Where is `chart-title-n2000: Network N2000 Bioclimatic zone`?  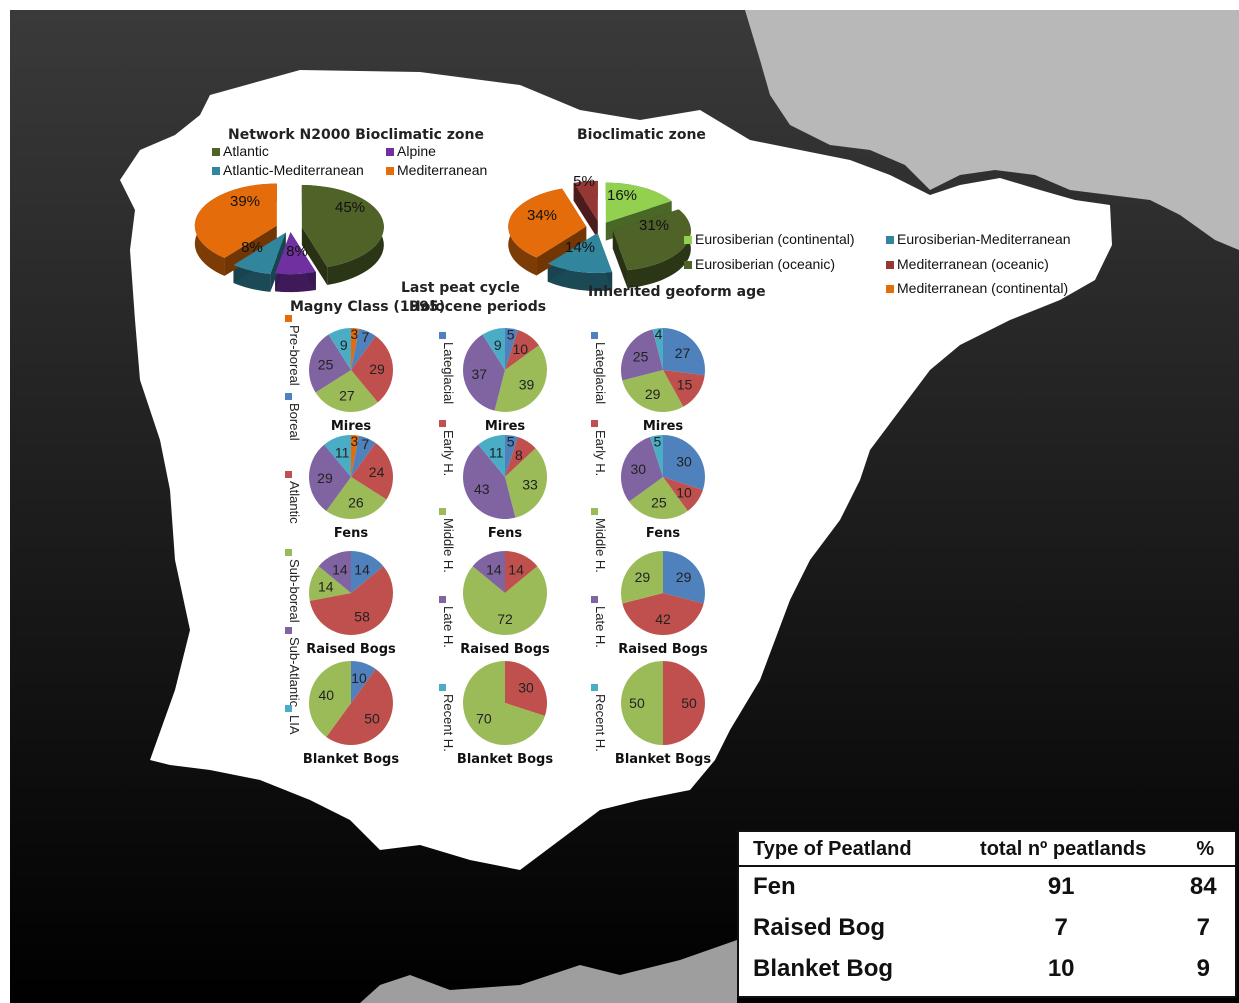 chart-title-n2000: Network N2000 Bioclimatic zone is located at coordinates (356, 135).